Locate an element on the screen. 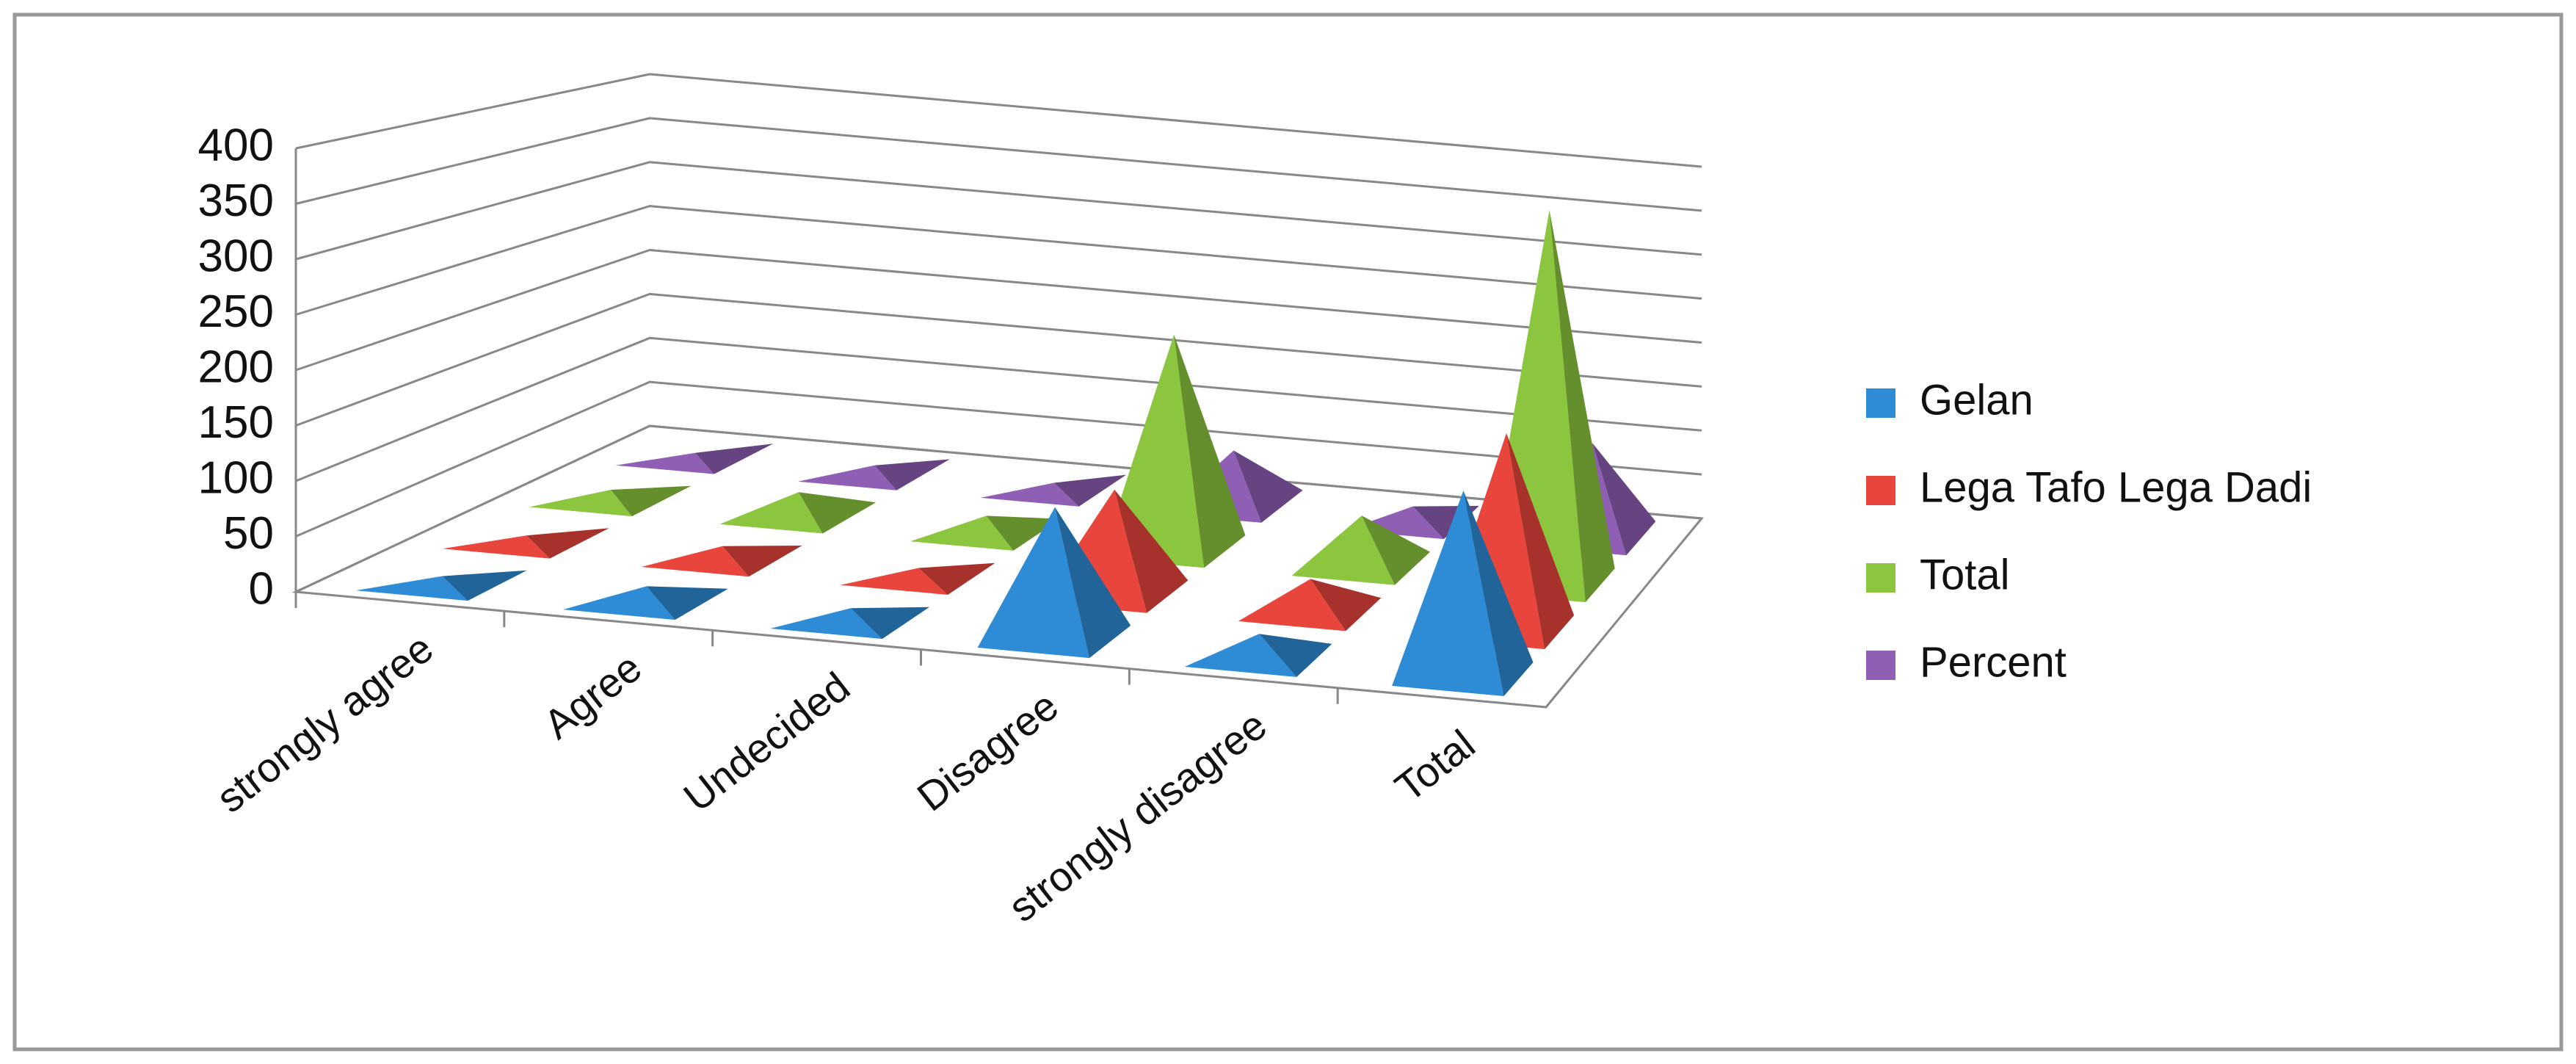  legend-label: Percent is located at coordinates (1994, 662).